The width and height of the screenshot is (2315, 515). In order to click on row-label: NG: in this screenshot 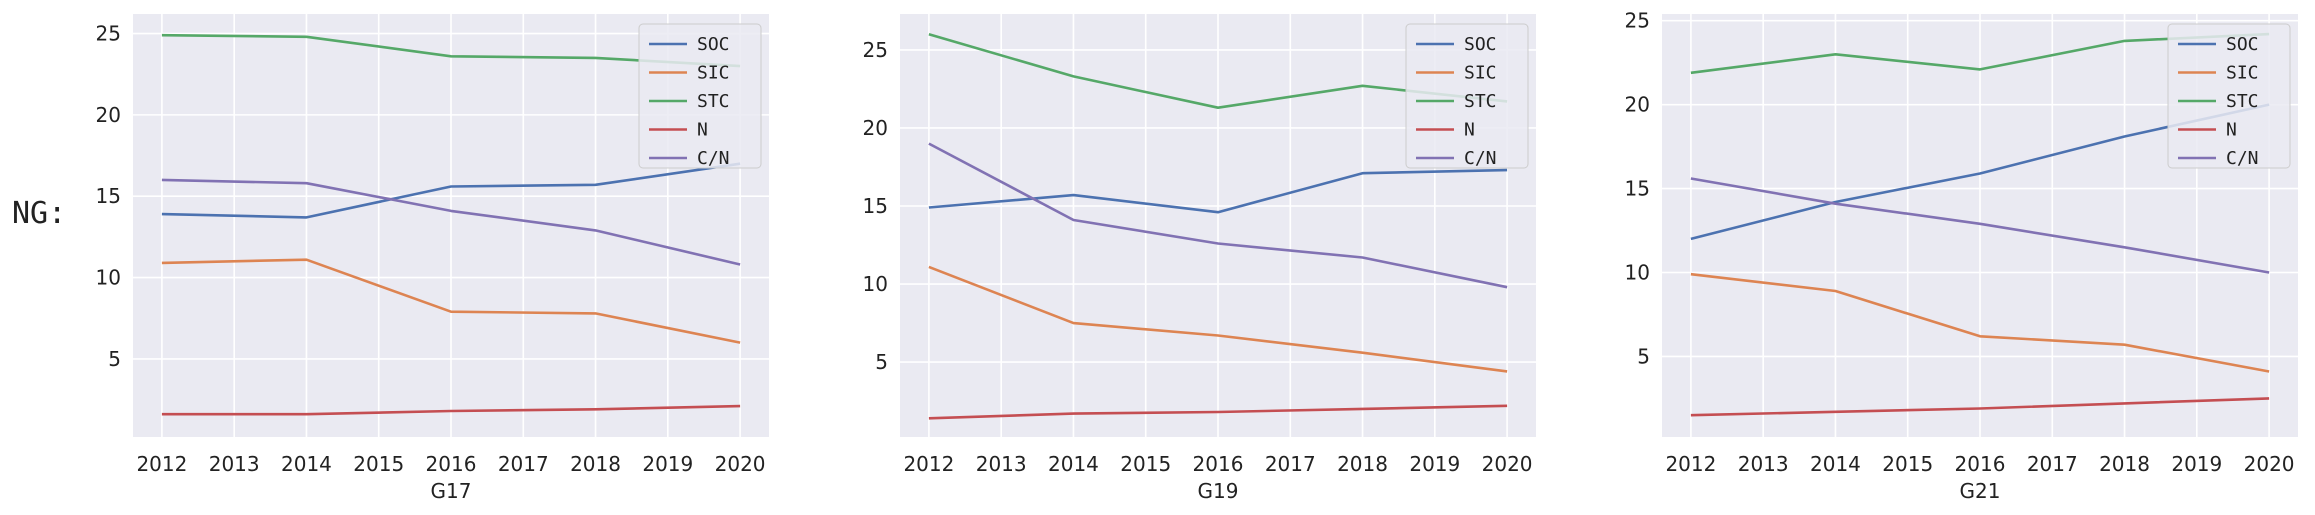, I will do `click(39, 213)`.